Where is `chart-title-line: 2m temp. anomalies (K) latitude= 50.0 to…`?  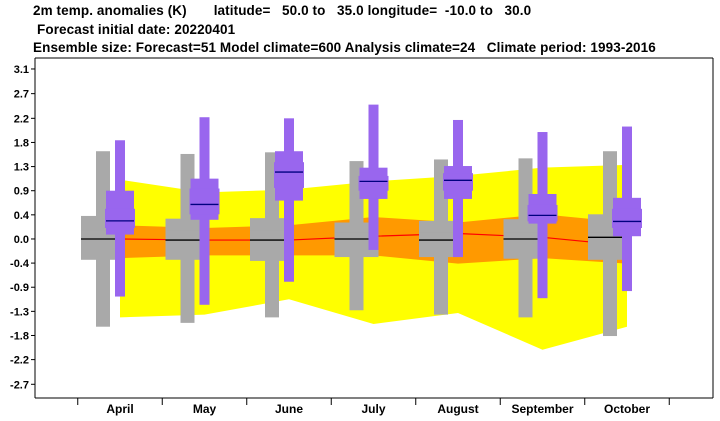 chart-title-line: 2m temp. anomalies (K) latitude= 50.0 to… is located at coordinates (282, 10).